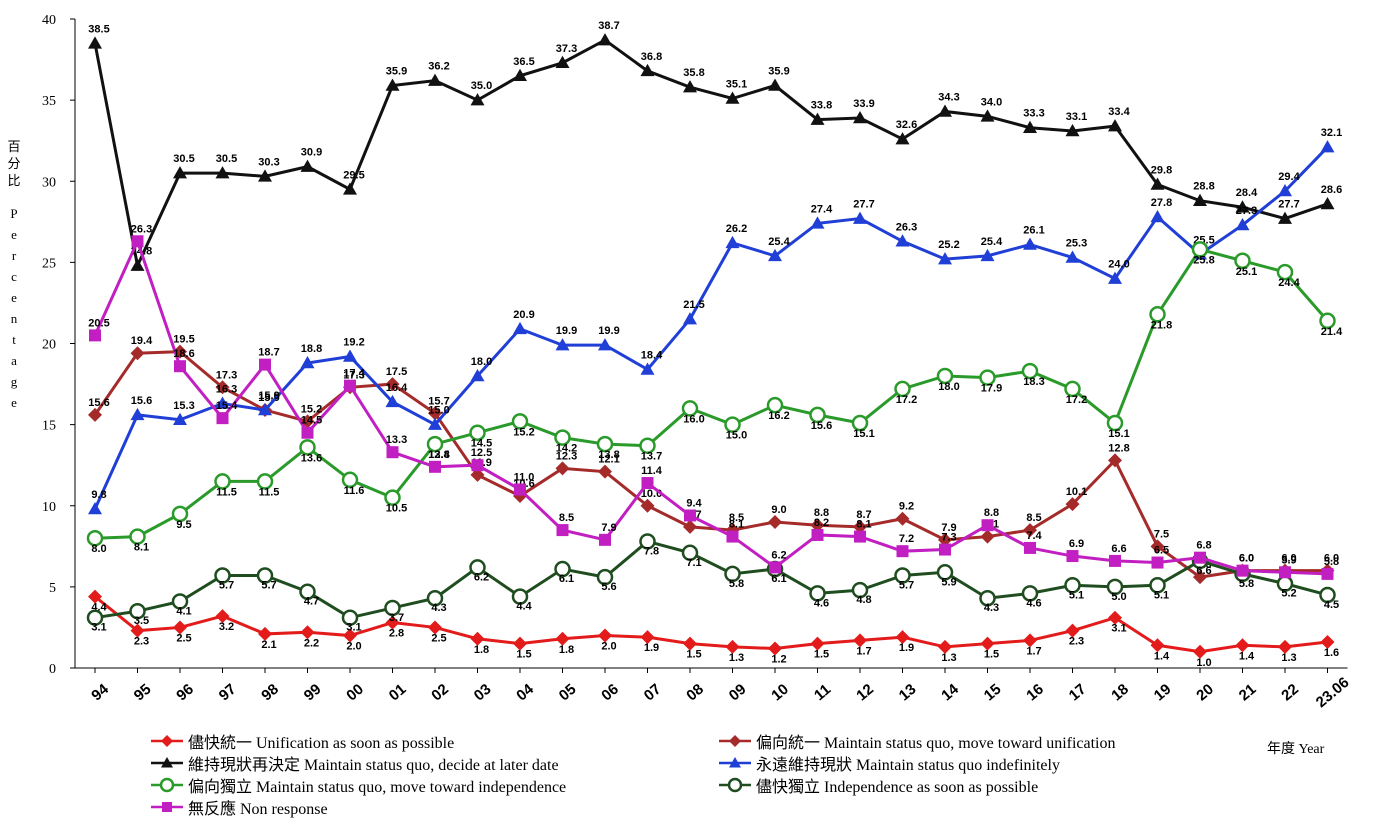 The height and width of the screenshot is (823, 1375). Describe the element at coordinates (566, 456) in the screenshot. I see `data-label: 12.3` at that location.